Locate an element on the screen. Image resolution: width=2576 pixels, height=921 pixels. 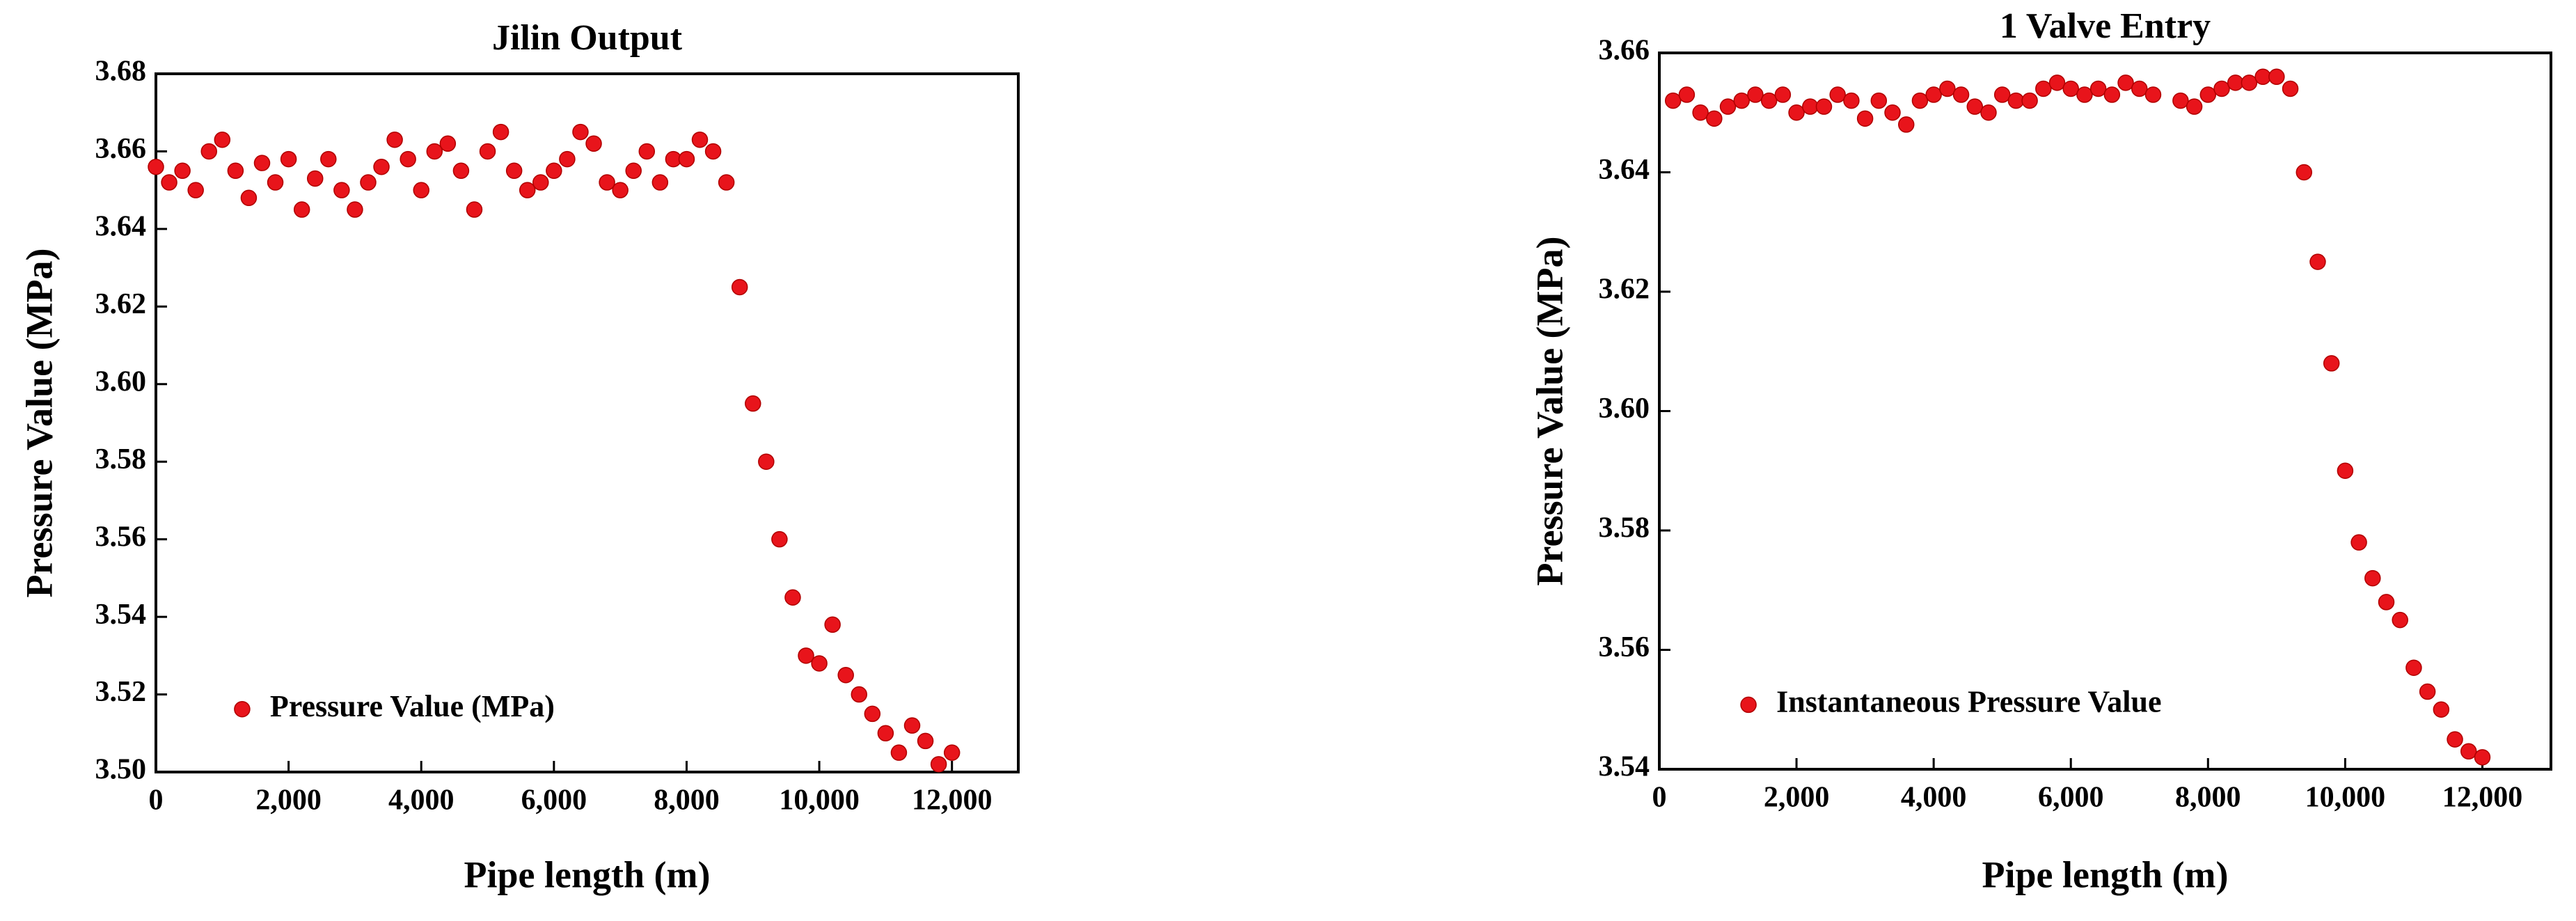
x-tick-label: 12,000 is located at coordinates (952, 801).